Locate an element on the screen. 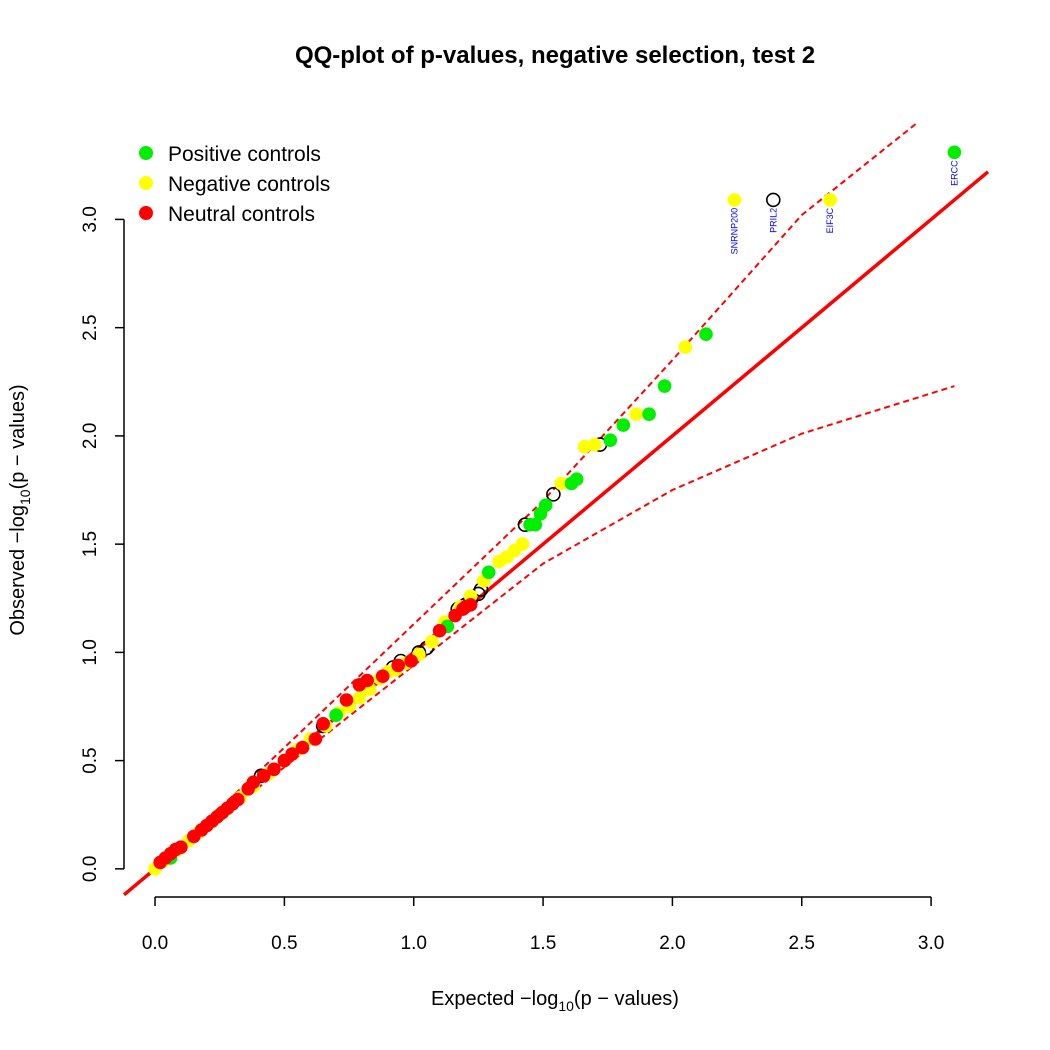 This screenshot has width=1050, height=1050. y-tick-label: 3.0 is located at coordinates (90, 219).